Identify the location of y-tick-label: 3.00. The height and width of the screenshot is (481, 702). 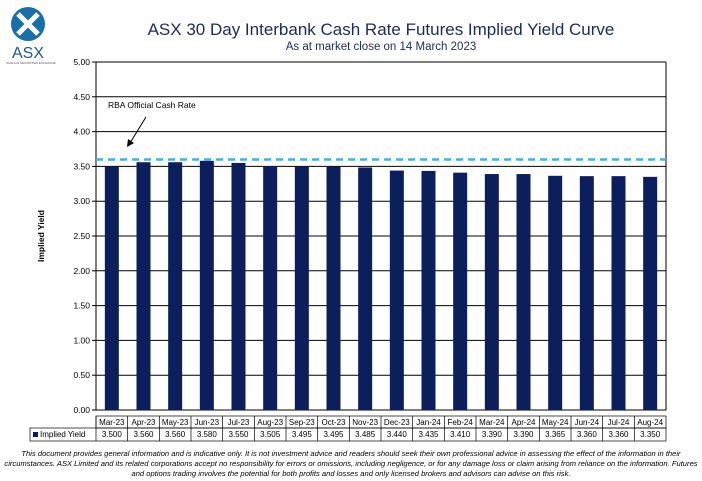
(81, 201).